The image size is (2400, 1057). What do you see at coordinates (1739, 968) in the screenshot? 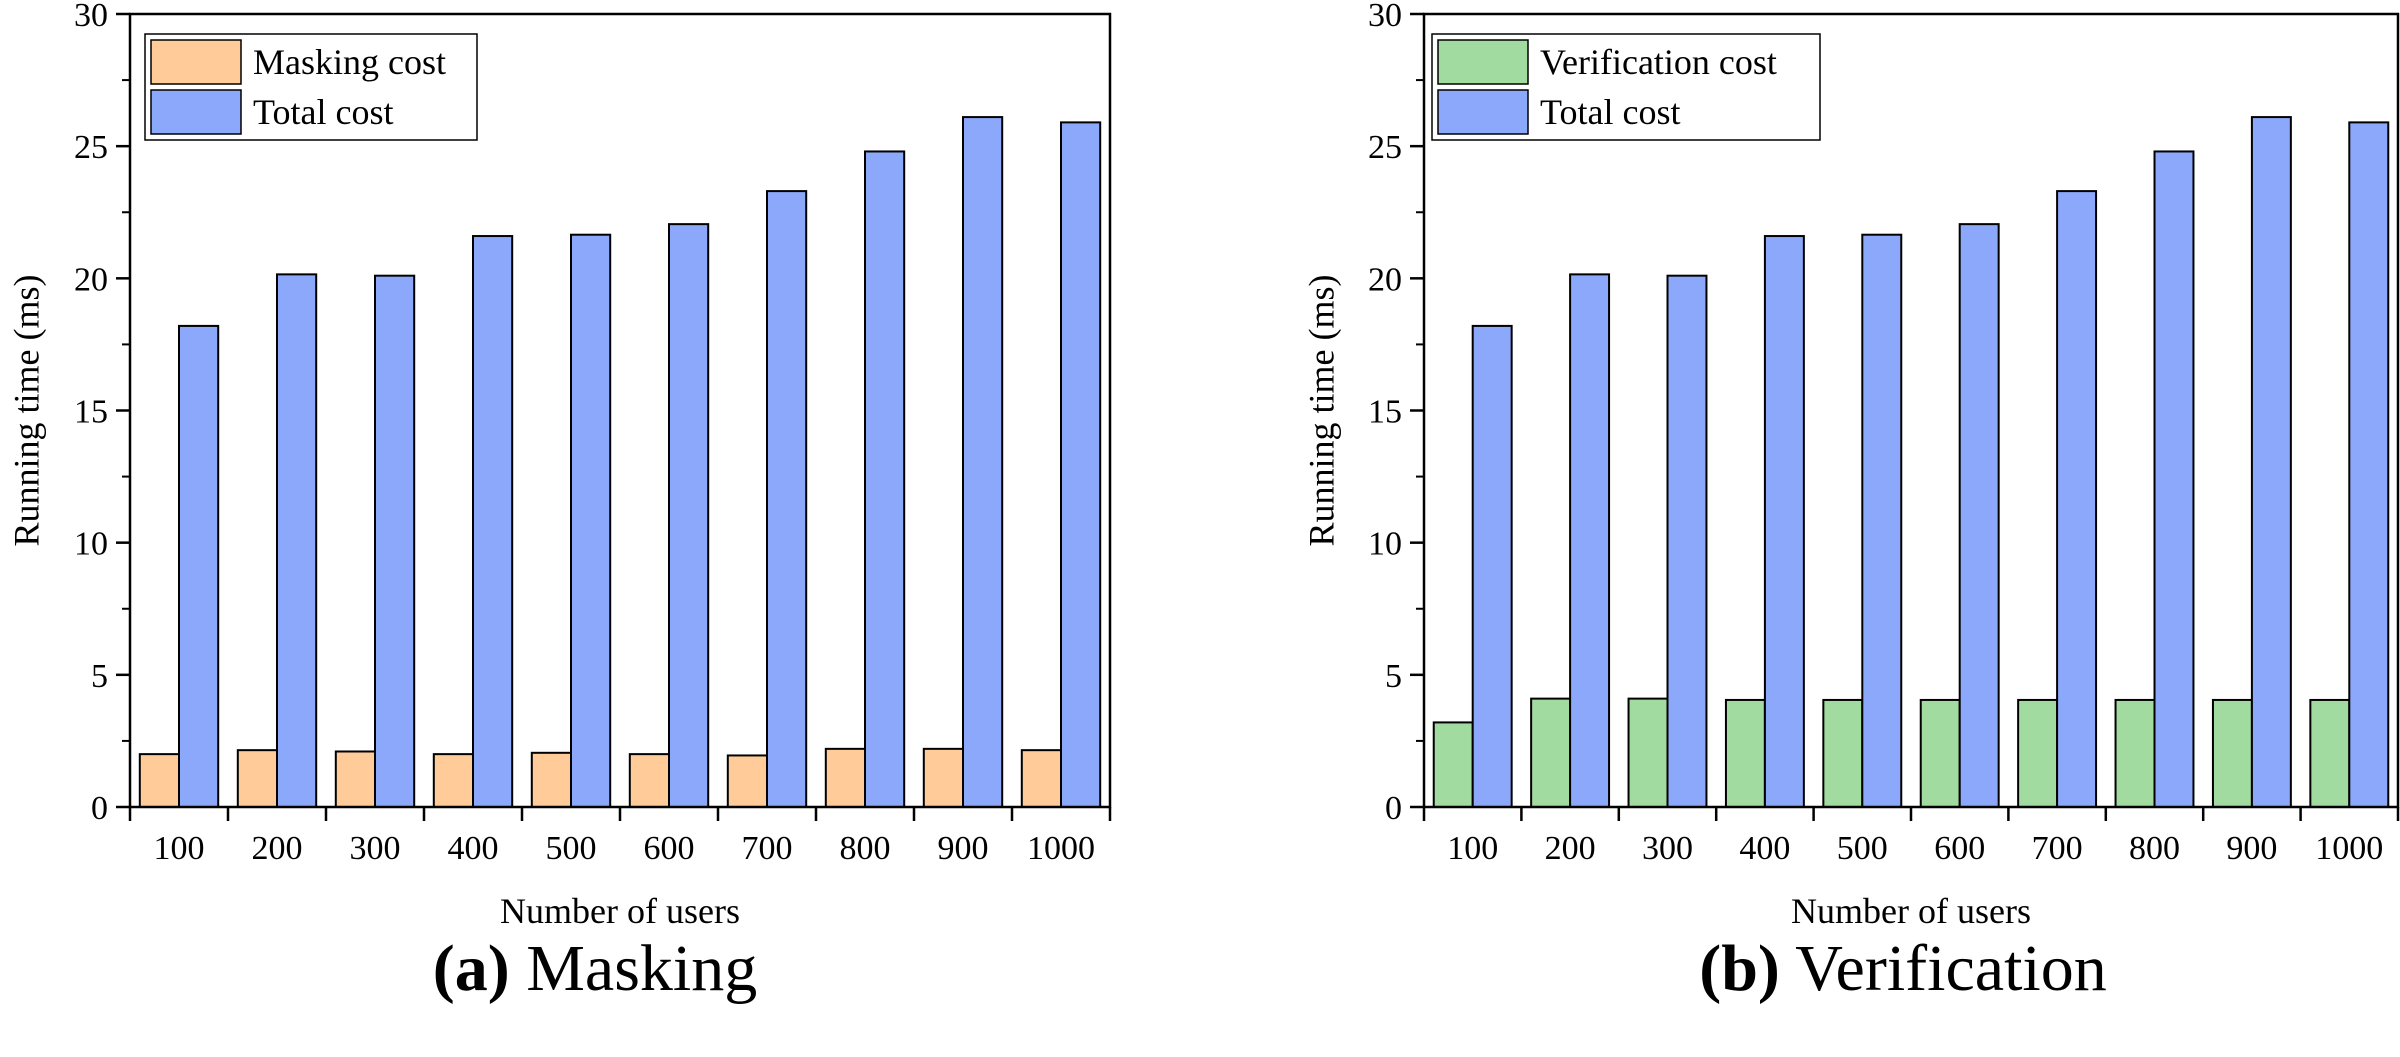
I see `caption-tag: (b)` at bounding box center [1739, 968].